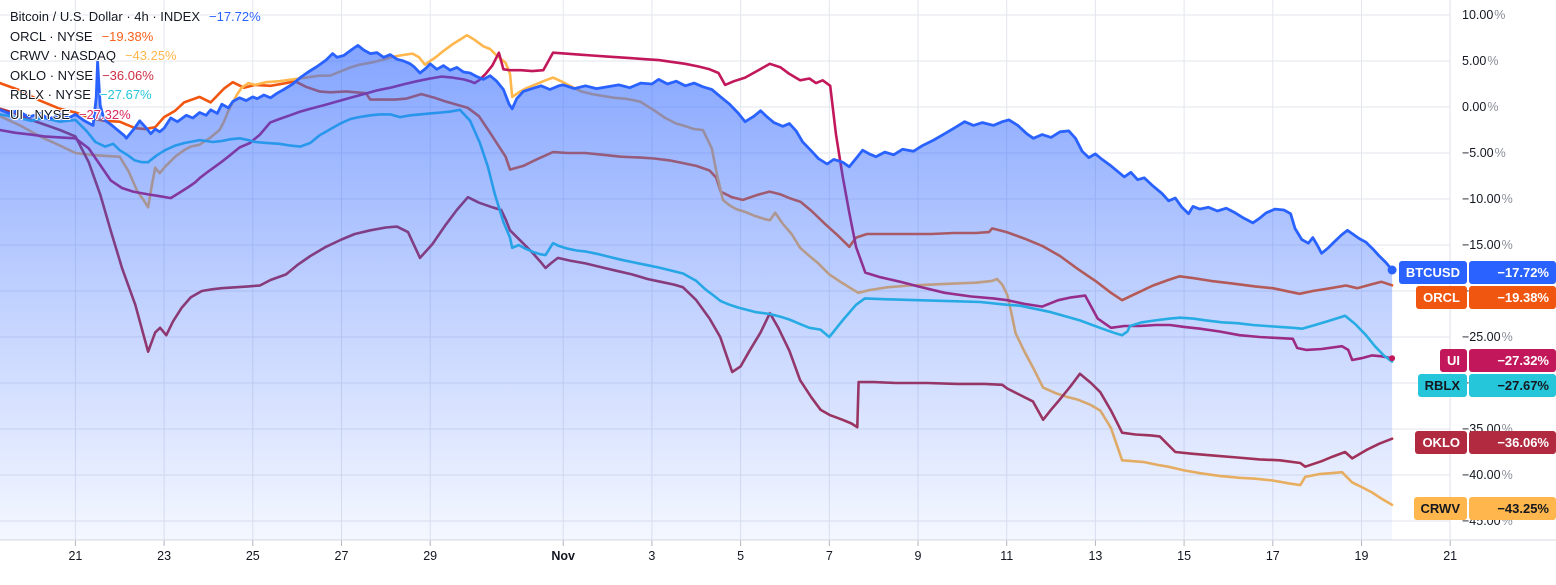 The image size is (1556, 585). Describe the element at coordinates (1480, 107) in the screenshot. I see `price-axis-label-0: 0.00%` at that location.